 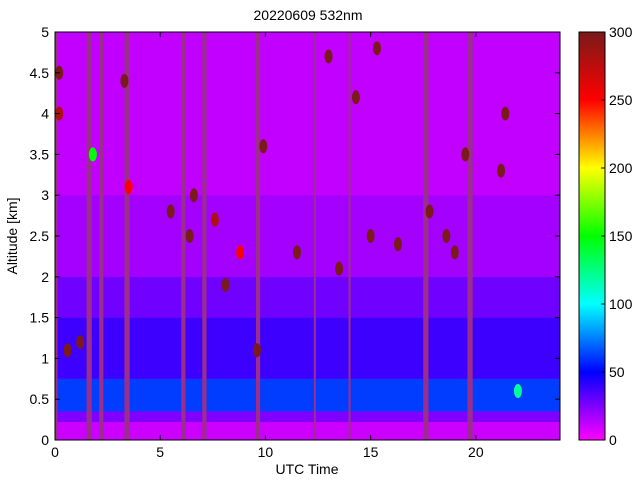 I want to click on y-tick-label: 5, so click(x=45, y=32).